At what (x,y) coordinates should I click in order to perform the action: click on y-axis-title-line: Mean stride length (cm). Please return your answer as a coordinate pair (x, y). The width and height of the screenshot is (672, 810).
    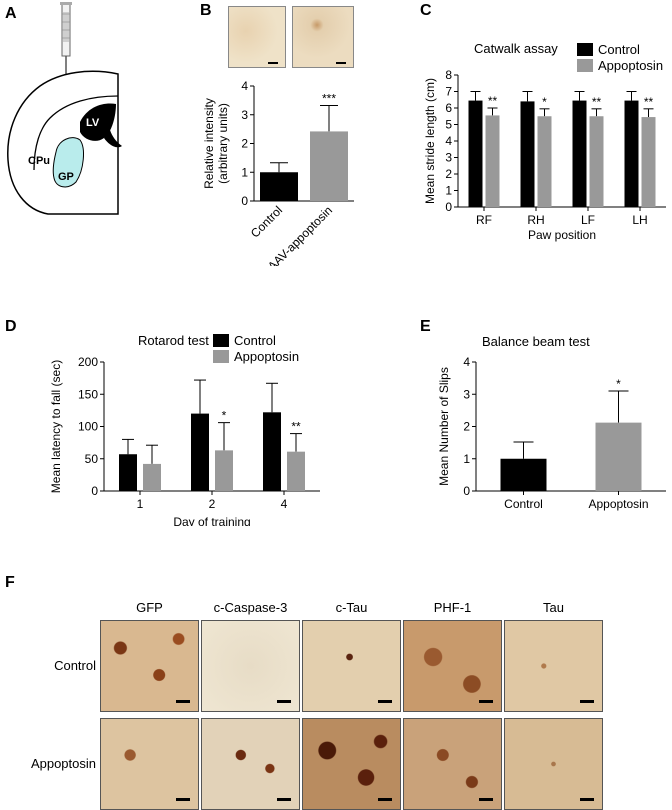
    Looking at the image, I should click on (430, 141).